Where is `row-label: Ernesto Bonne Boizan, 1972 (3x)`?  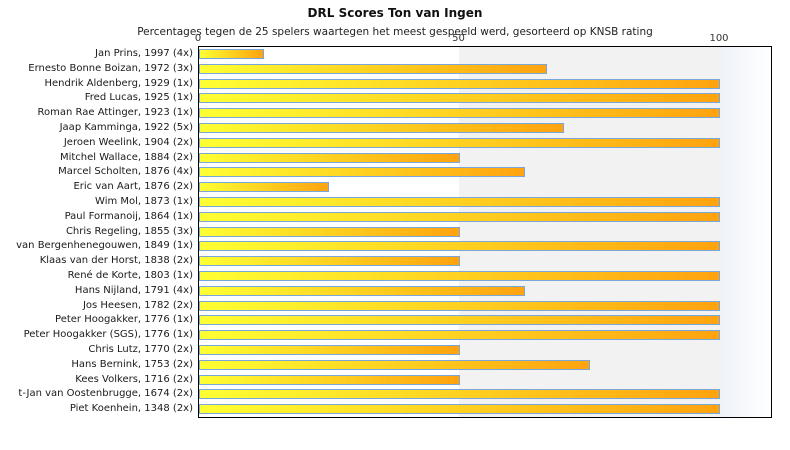 row-label: Ernesto Bonne Boizan, 1972 (3x) is located at coordinates (110, 68).